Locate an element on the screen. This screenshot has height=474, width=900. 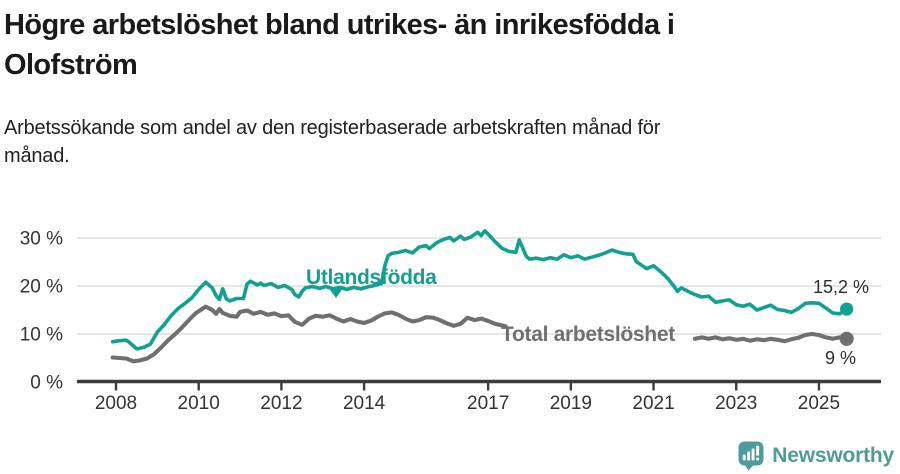
x-tick-label: 2017 is located at coordinates (488, 403).